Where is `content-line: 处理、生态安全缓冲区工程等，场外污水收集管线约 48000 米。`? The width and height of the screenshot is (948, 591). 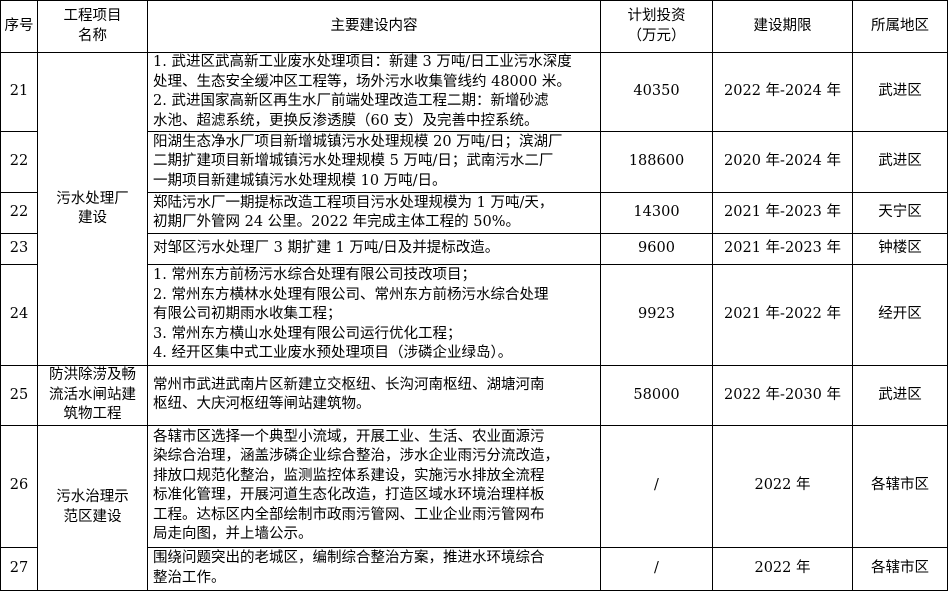 content-line: 处理、生态安全缓冲区工程等，场外污水收集管线约 48000 米。 is located at coordinates (362, 81).